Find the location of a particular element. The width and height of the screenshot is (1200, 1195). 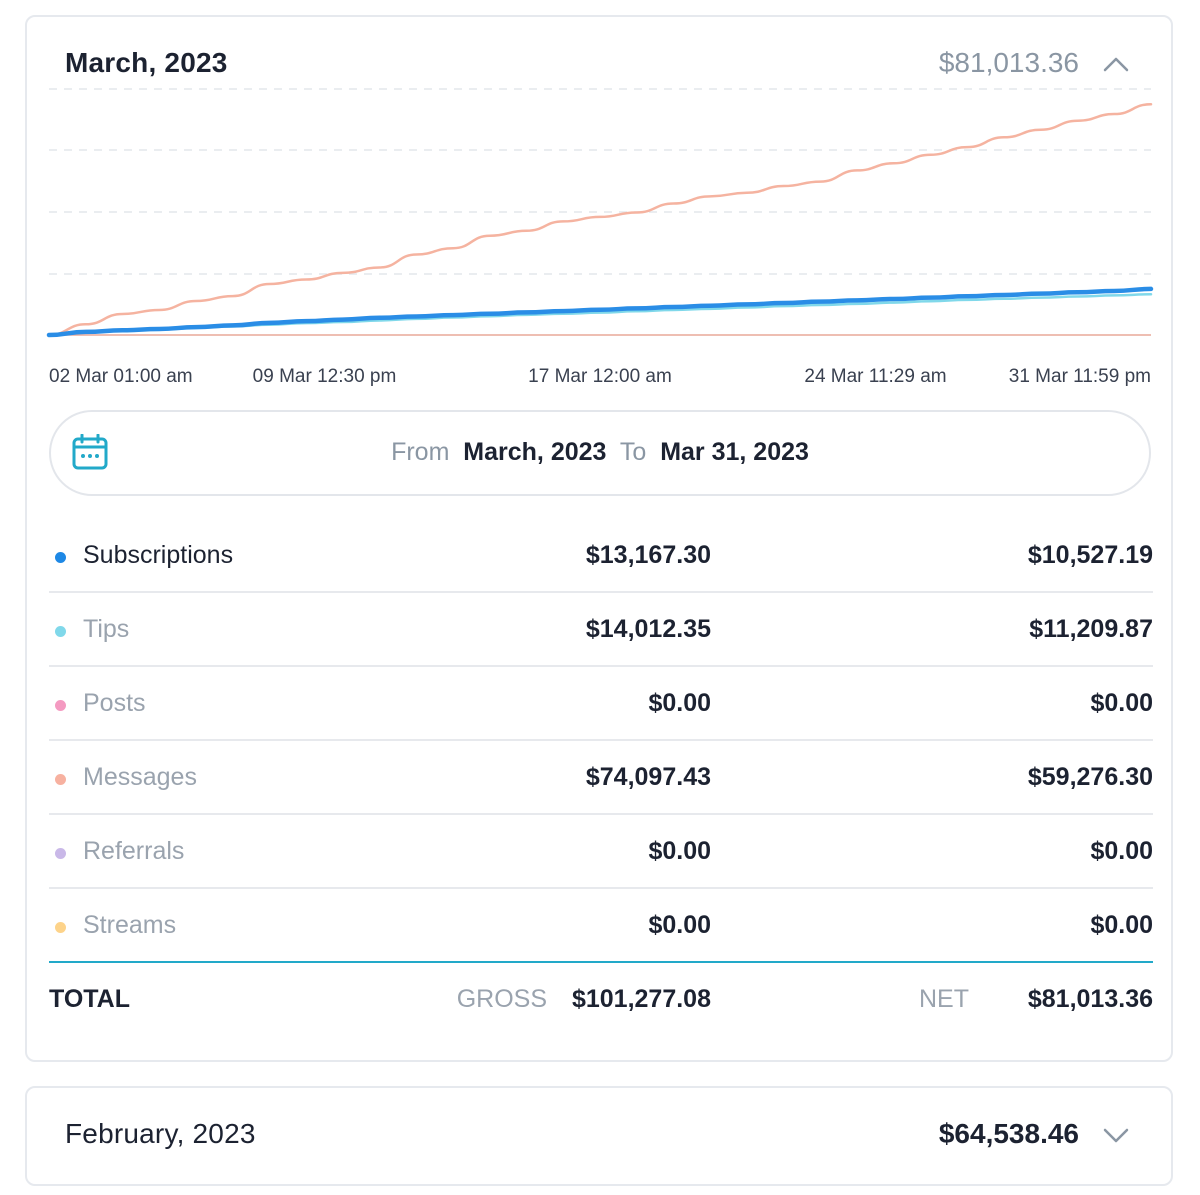

row-label: Messages is located at coordinates (140, 777).